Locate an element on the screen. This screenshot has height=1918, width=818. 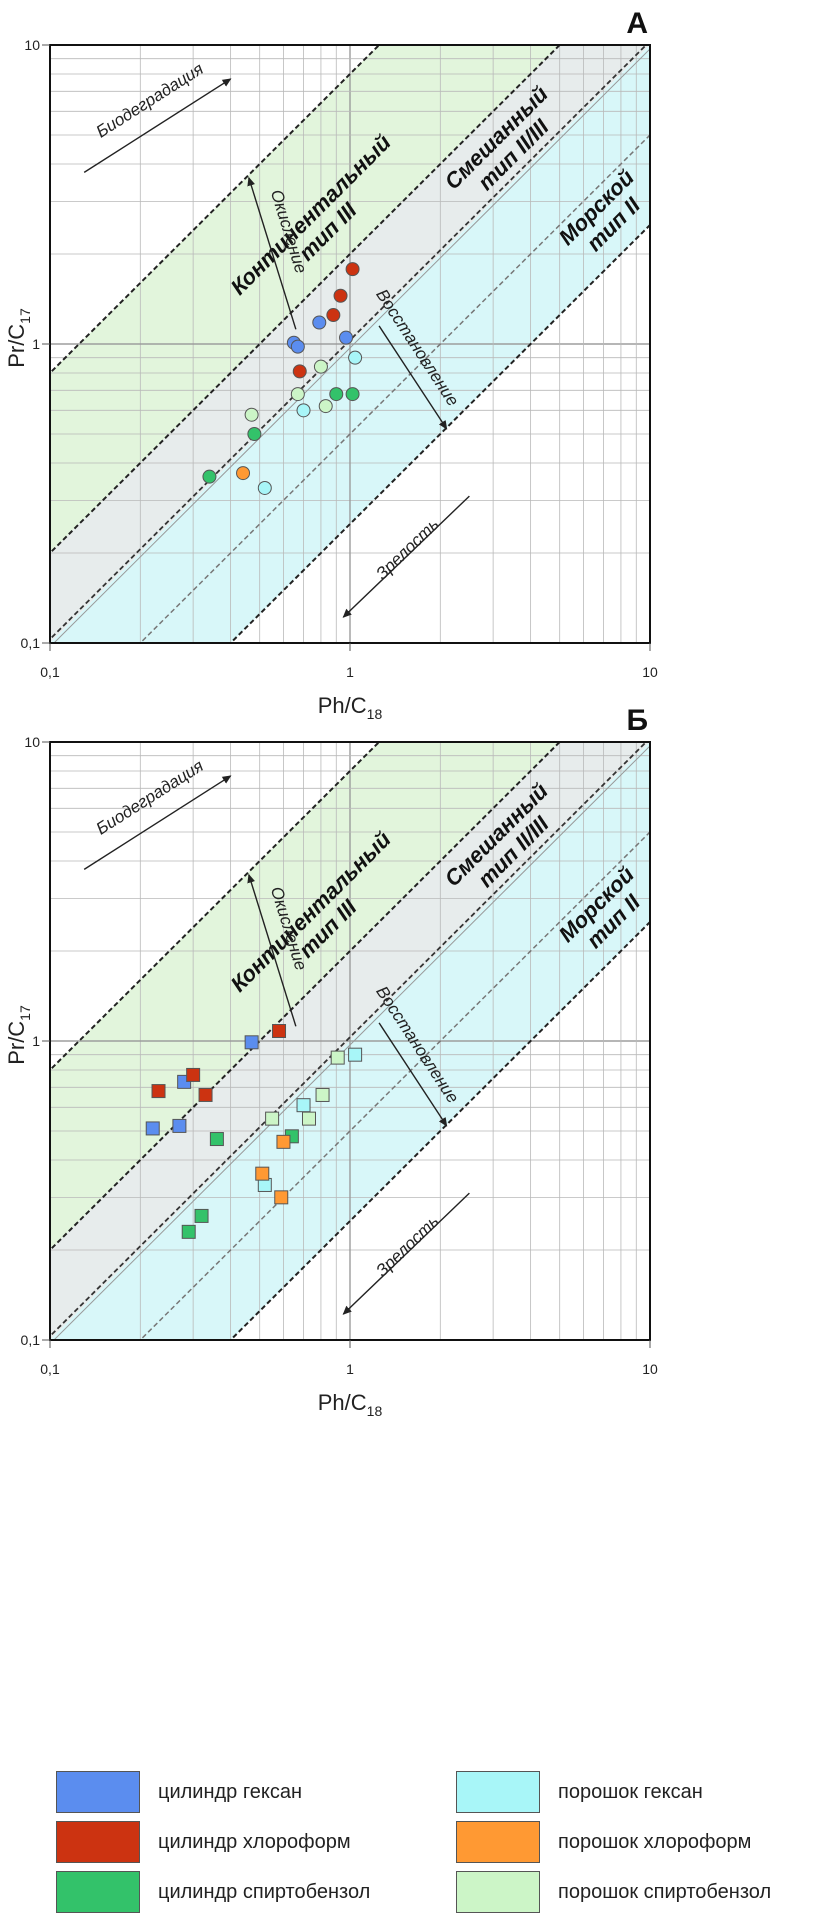
legend-item: порошок хлороформ is located at coordinates (603, 1842).